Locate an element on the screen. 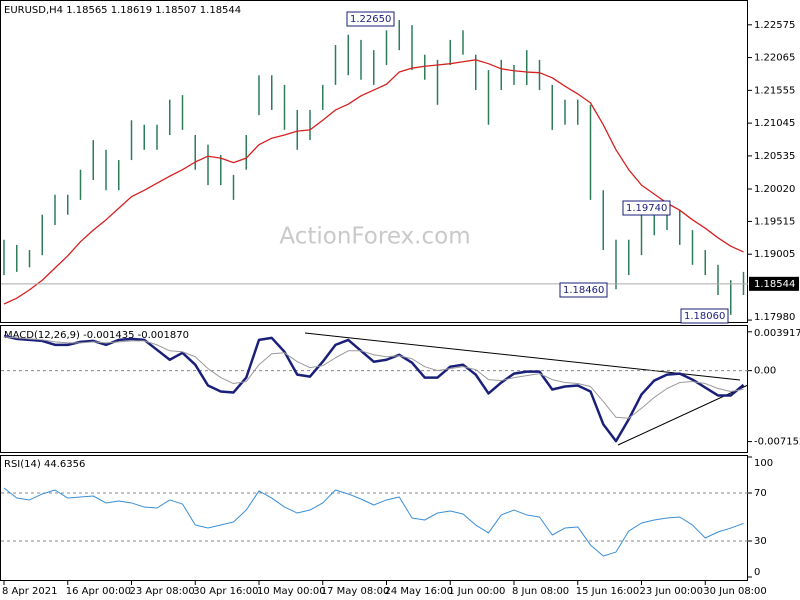 The height and width of the screenshot is (600, 800). x-tick-label: 8 Apr 2021 is located at coordinates (29, 591).